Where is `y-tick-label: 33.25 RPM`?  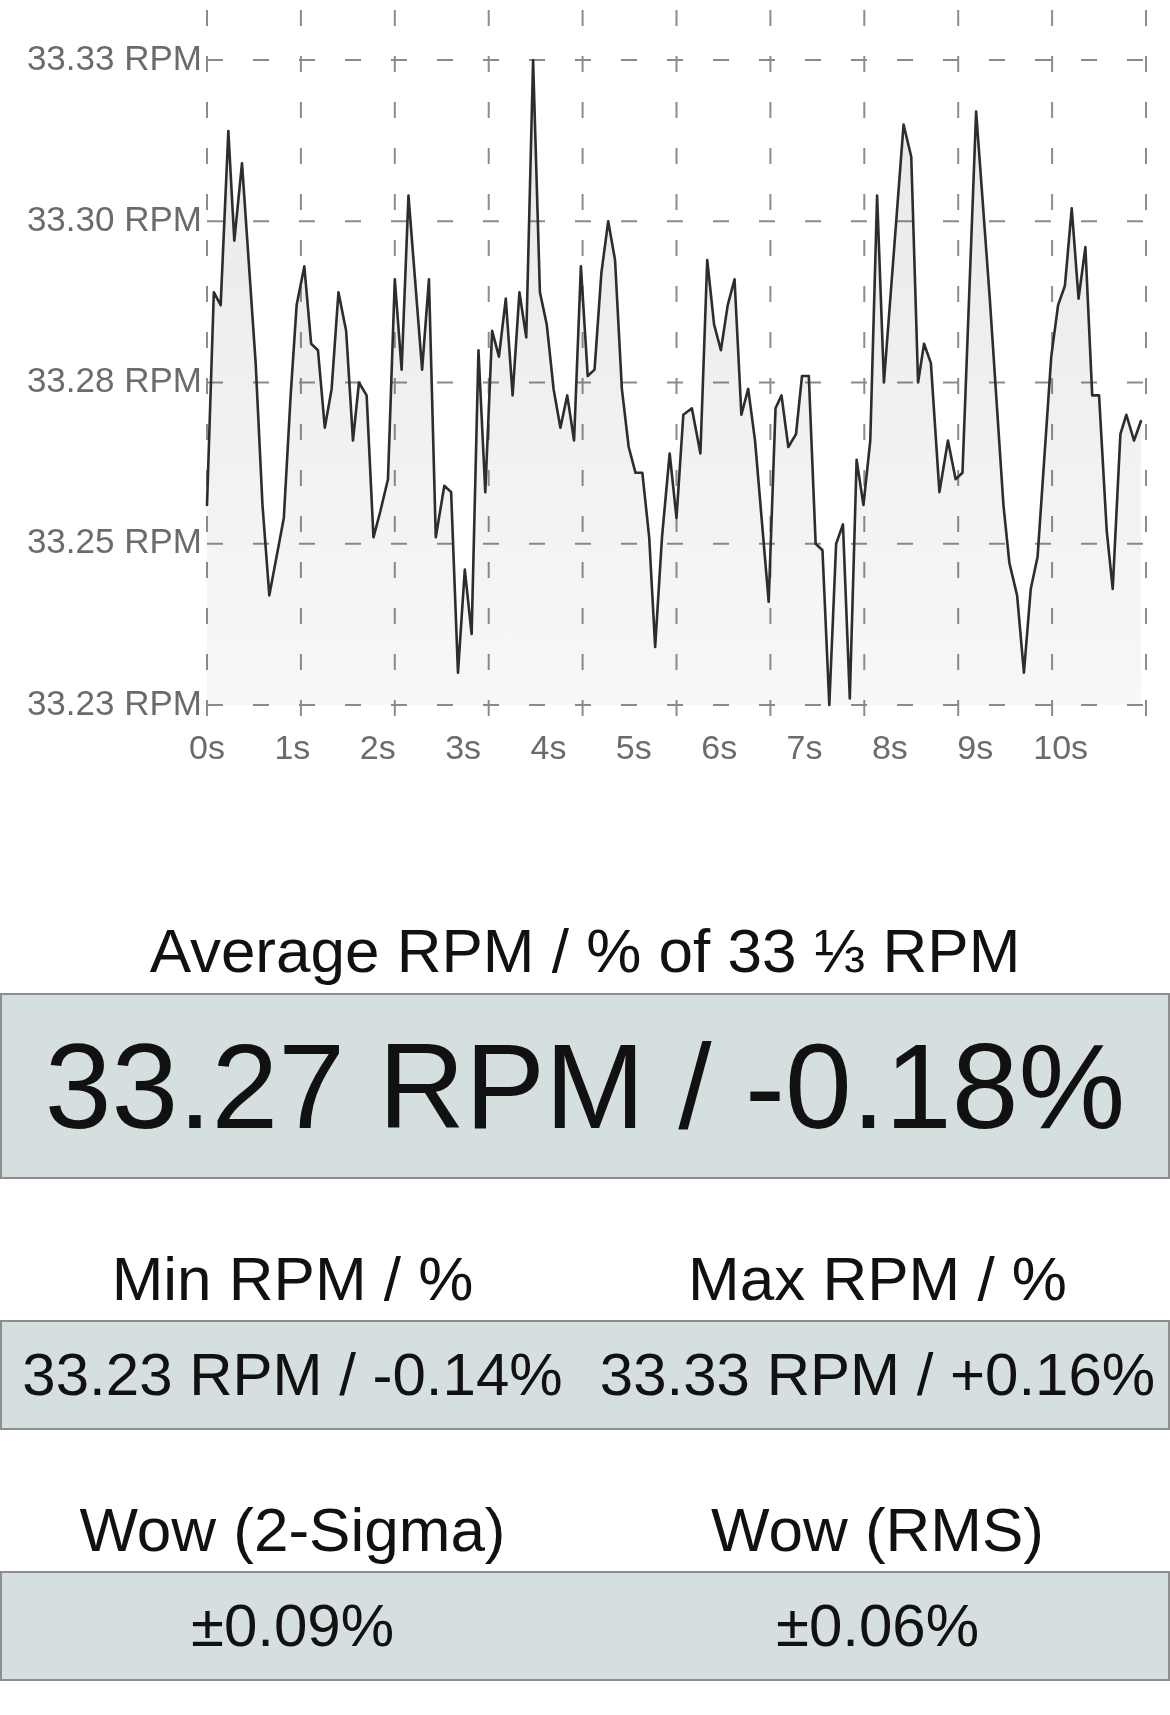 y-tick-label: 33.25 RPM is located at coordinates (114, 541).